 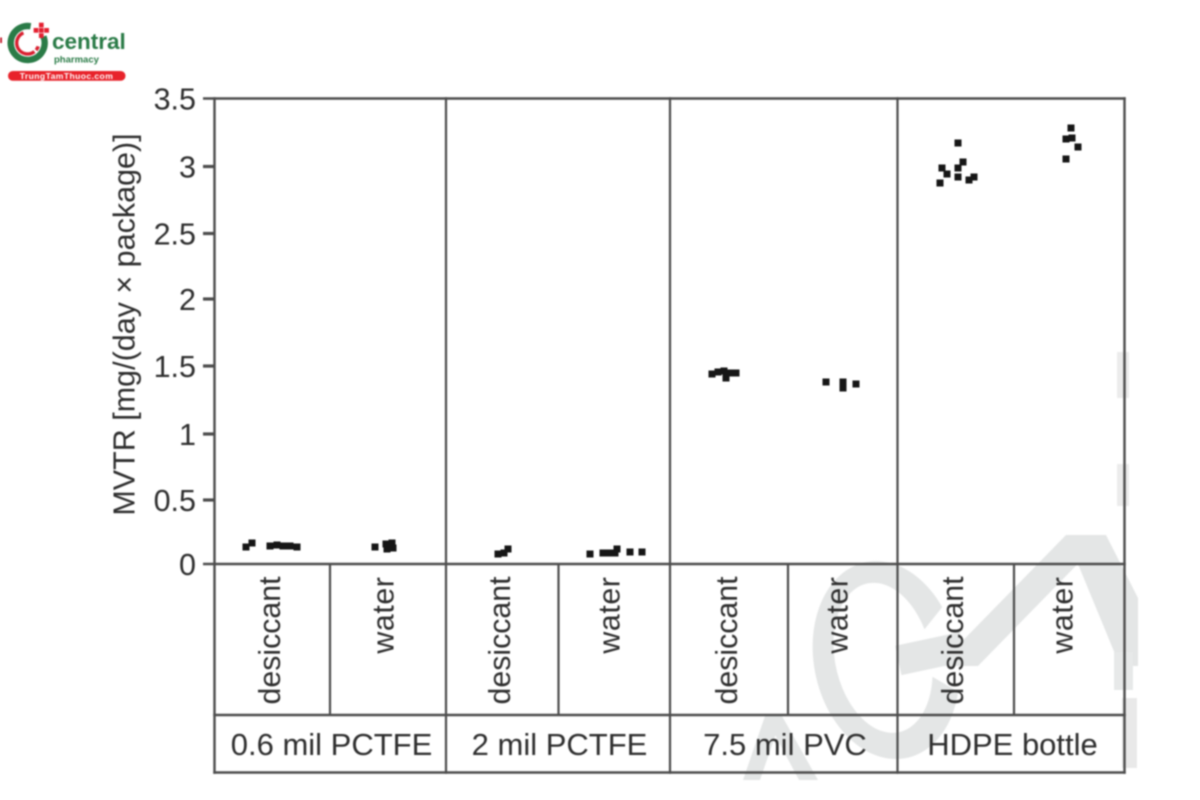 What do you see at coordinates (175, 100) in the screenshot?
I see `svg-text: 3.5` at bounding box center [175, 100].